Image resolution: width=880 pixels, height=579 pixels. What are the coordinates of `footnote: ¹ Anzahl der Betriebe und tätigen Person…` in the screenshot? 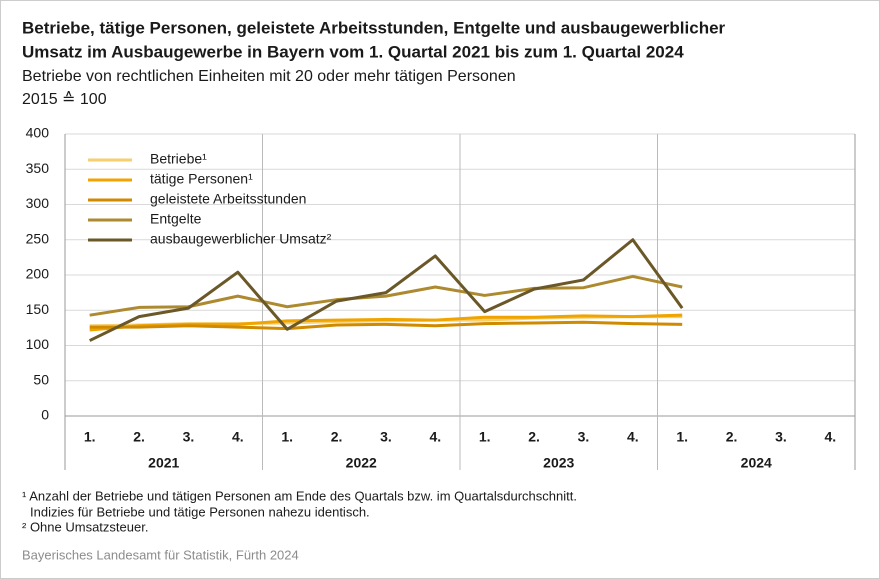 It's located at (299, 495).